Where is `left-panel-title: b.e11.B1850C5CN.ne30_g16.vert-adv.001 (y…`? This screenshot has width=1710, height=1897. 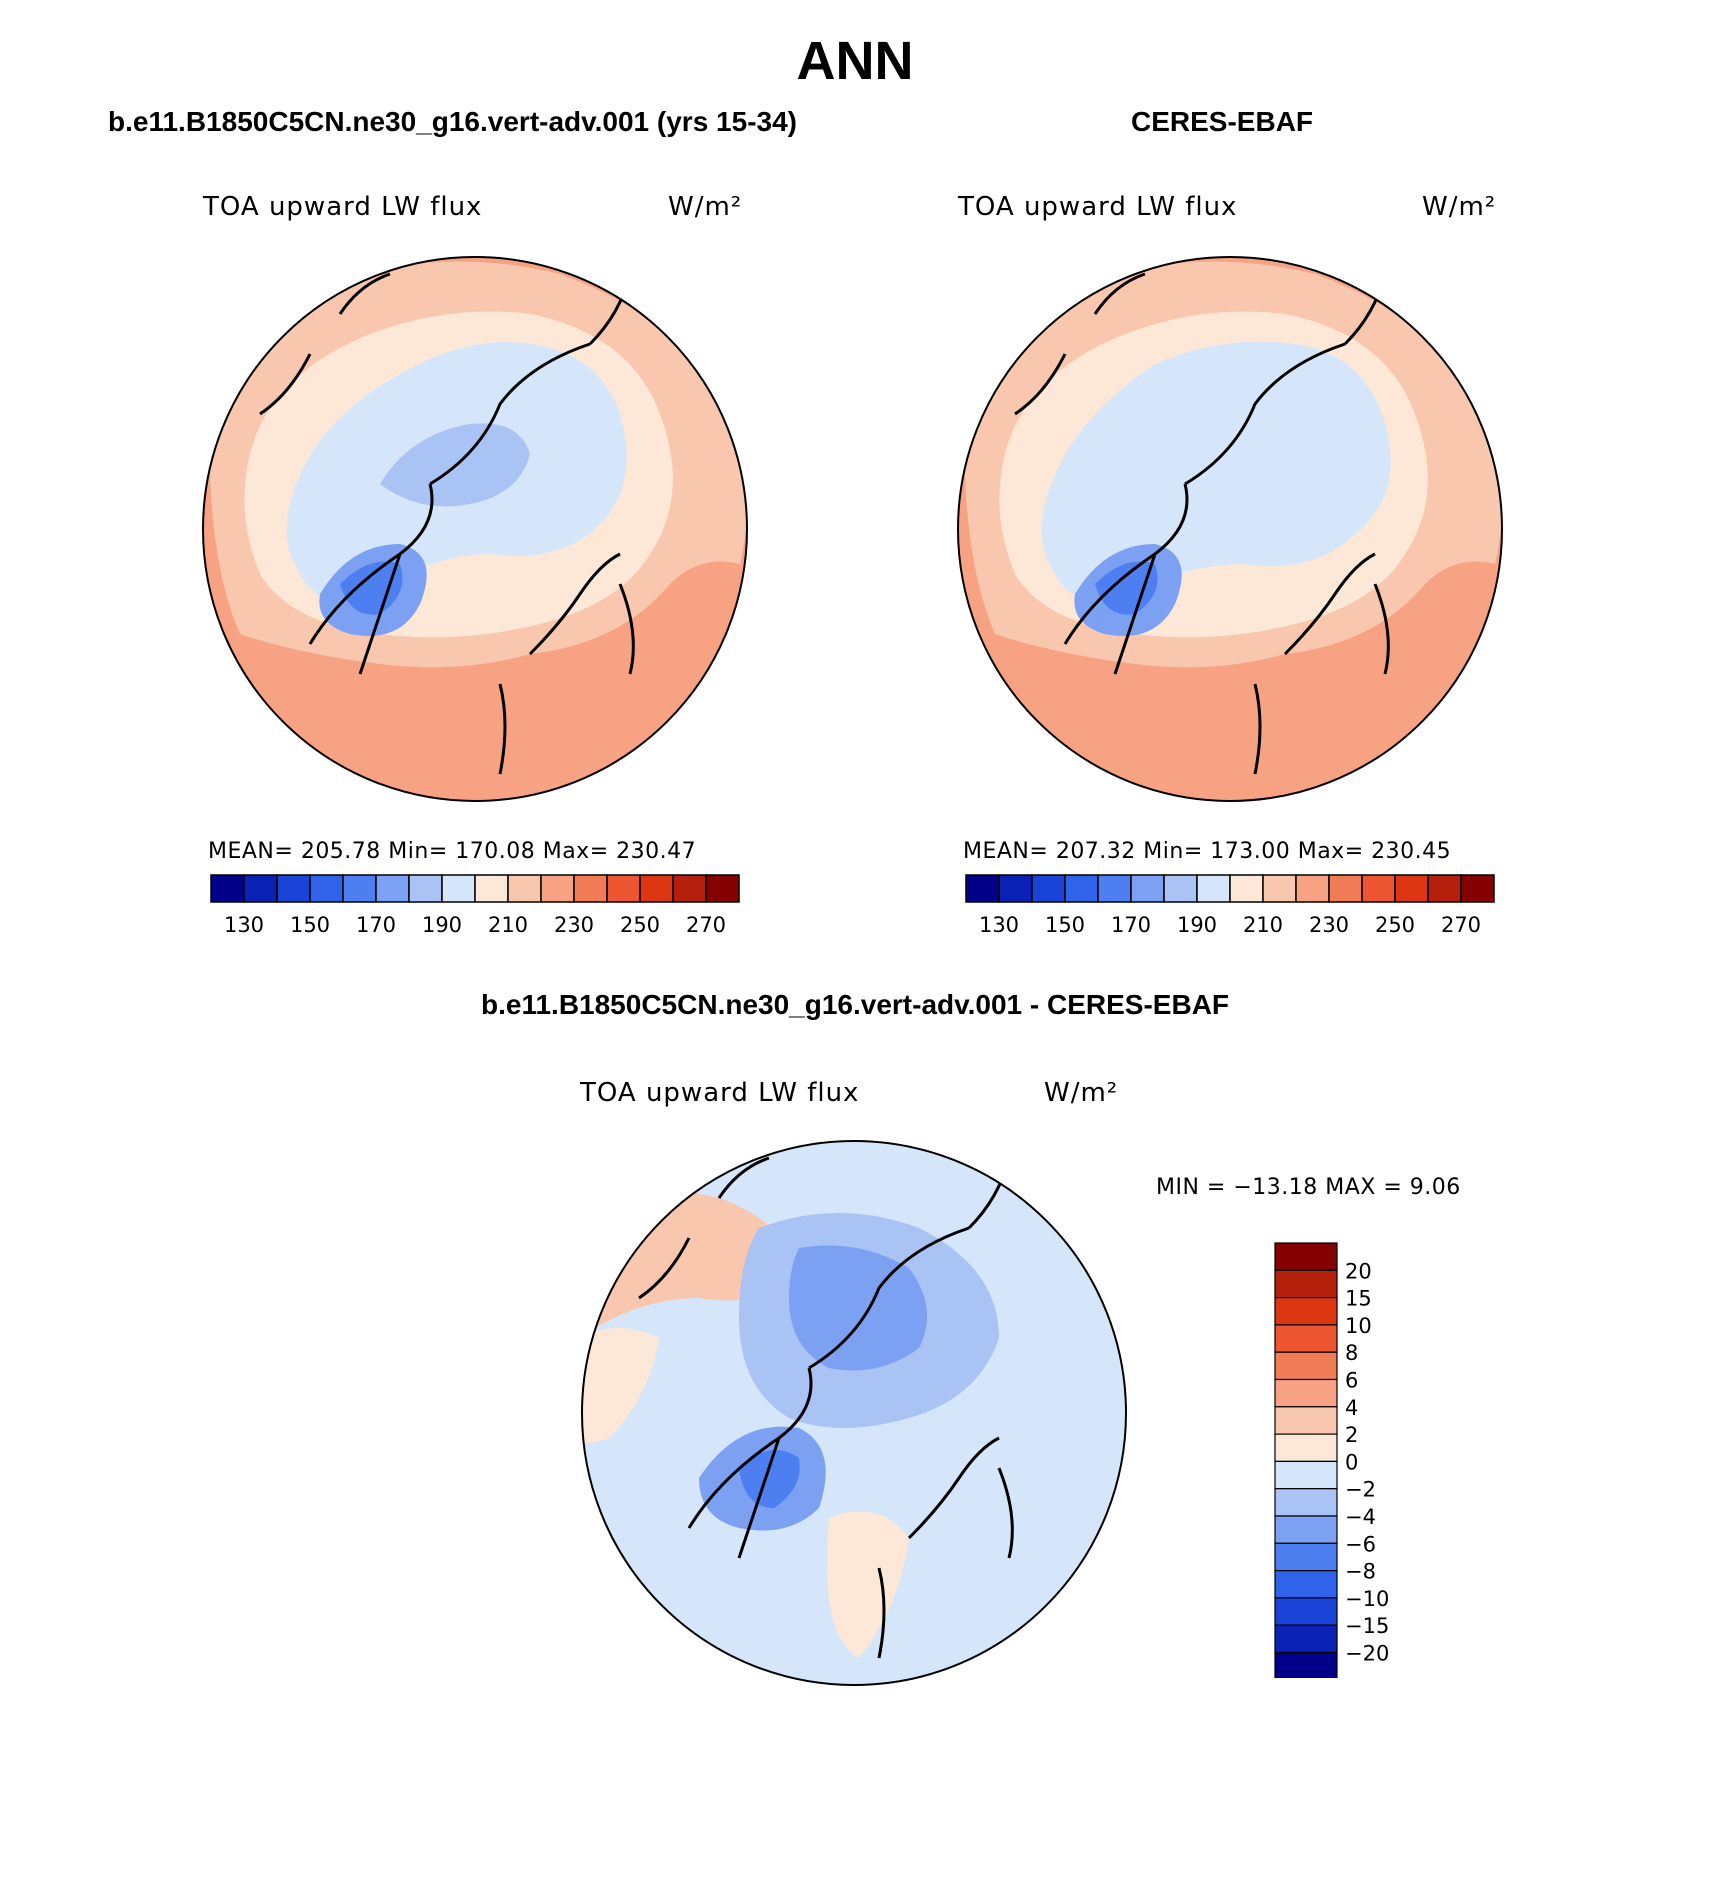 left-panel-title: b.e11.B1850C5CN.ne30_g16.vert-adv.001 (y… is located at coordinates (452, 121).